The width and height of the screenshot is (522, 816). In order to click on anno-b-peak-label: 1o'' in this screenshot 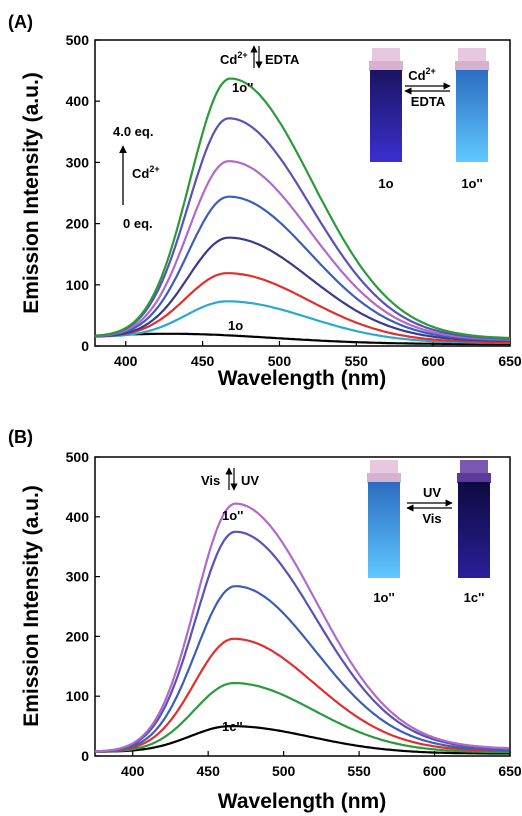, I will do `click(232, 515)`.